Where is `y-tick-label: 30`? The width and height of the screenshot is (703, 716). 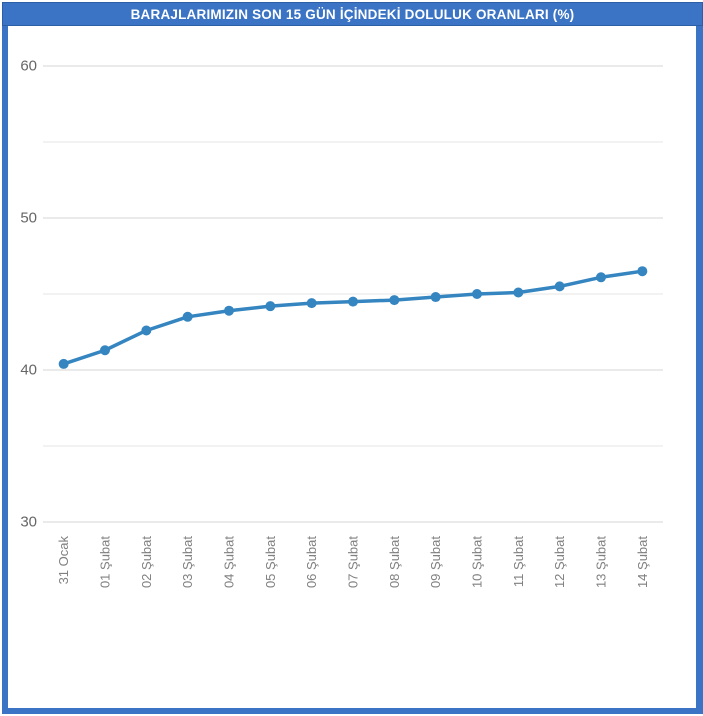
y-tick-label: 30 is located at coordinates (28, 522).